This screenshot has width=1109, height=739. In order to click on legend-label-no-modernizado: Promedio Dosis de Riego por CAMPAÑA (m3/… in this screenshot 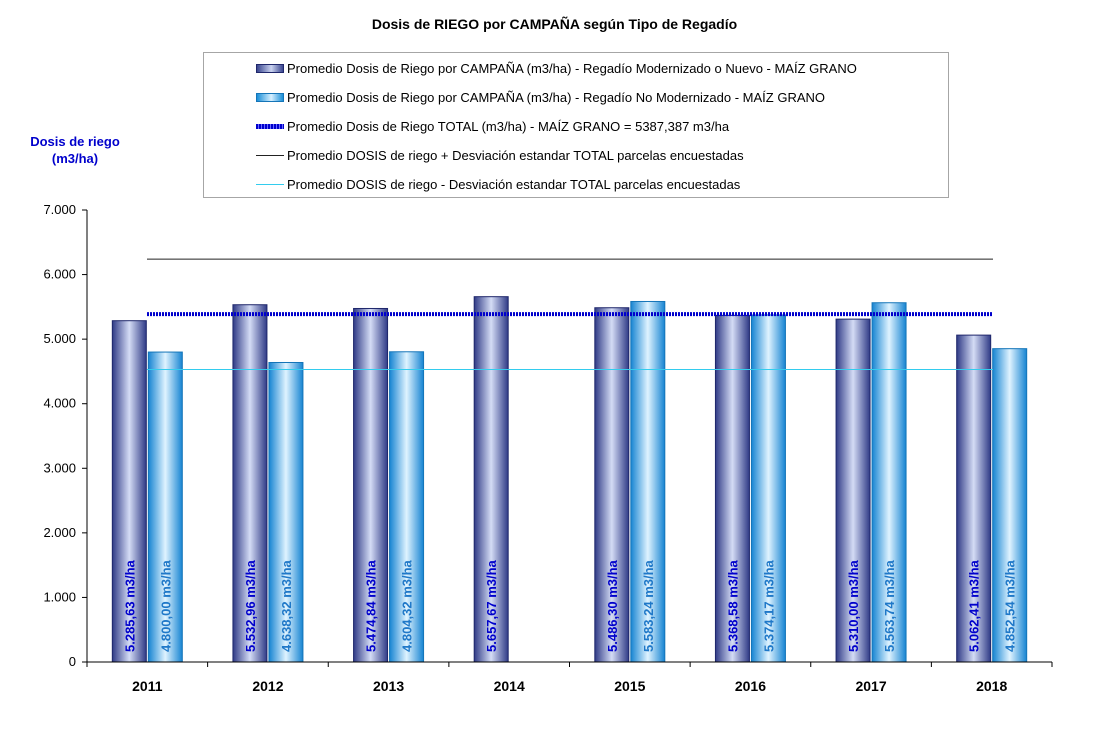, I will do `click(556, 97)`.